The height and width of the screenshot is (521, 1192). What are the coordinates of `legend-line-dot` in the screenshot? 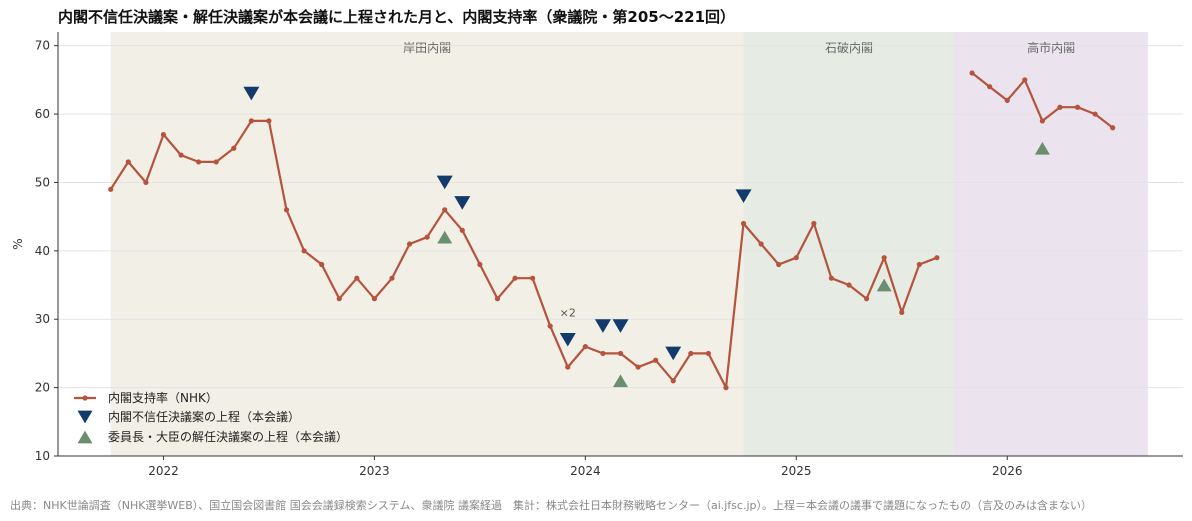 It's located at (85, 398).